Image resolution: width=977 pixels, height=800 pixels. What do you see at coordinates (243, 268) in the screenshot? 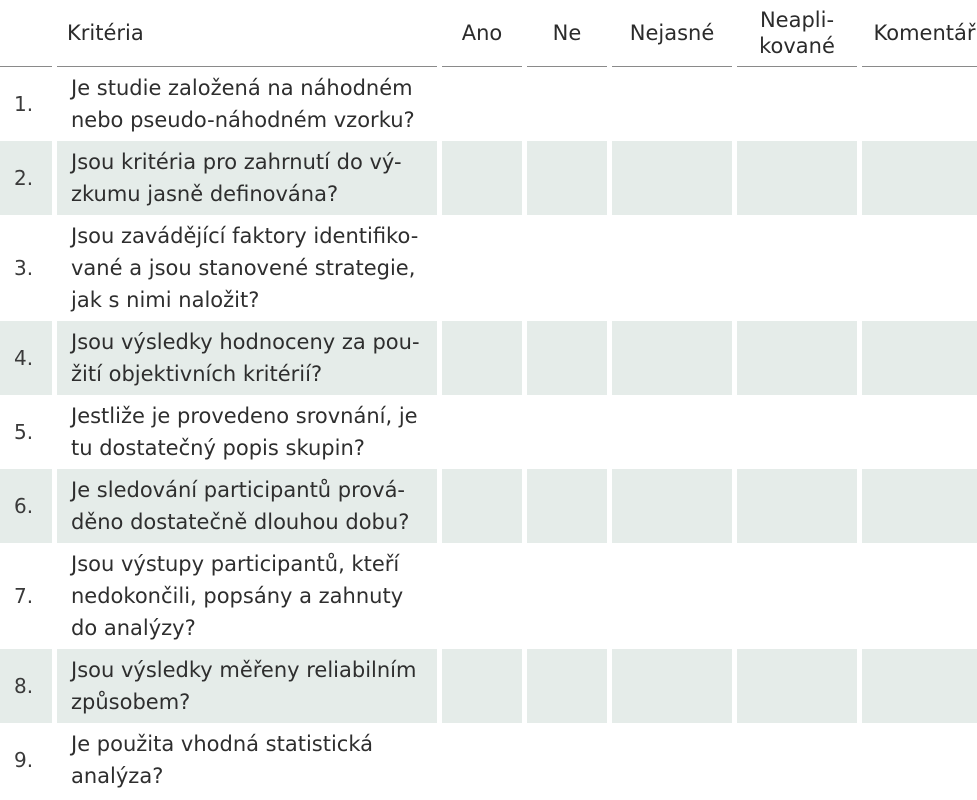
I see `criterion-line: vané a jsou stanovené strategie,` at bounding box center [243, 268].